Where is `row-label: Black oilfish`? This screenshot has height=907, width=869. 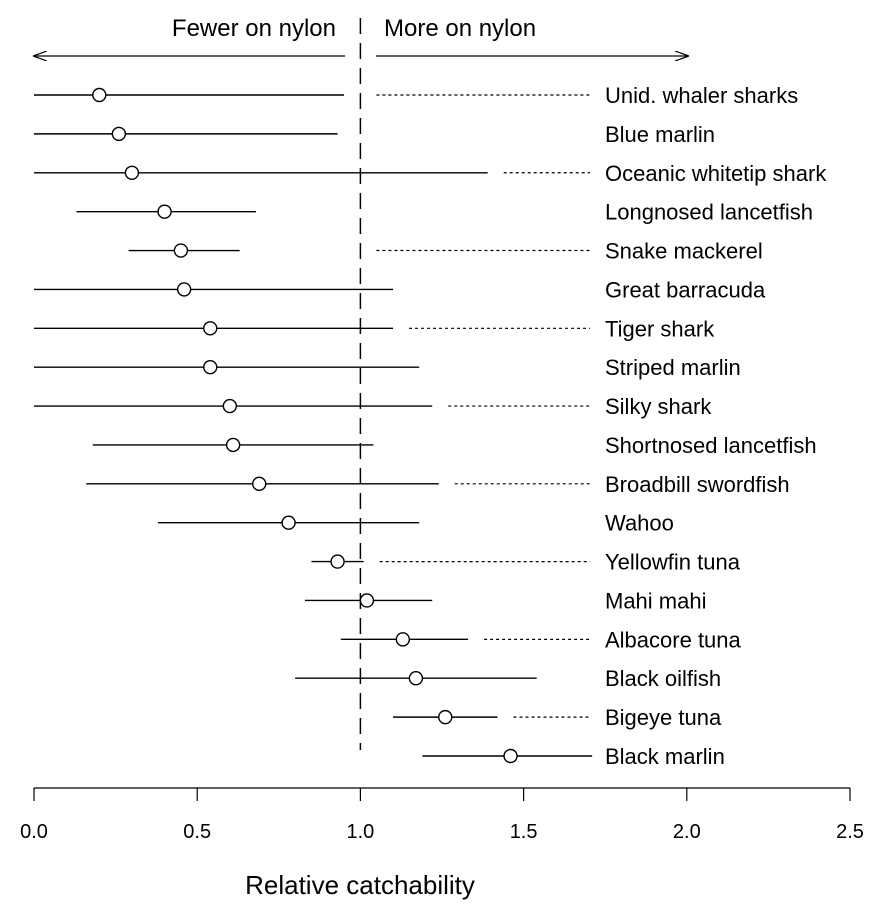
row-label: Black oilfish is located at coordinates (663, 678).